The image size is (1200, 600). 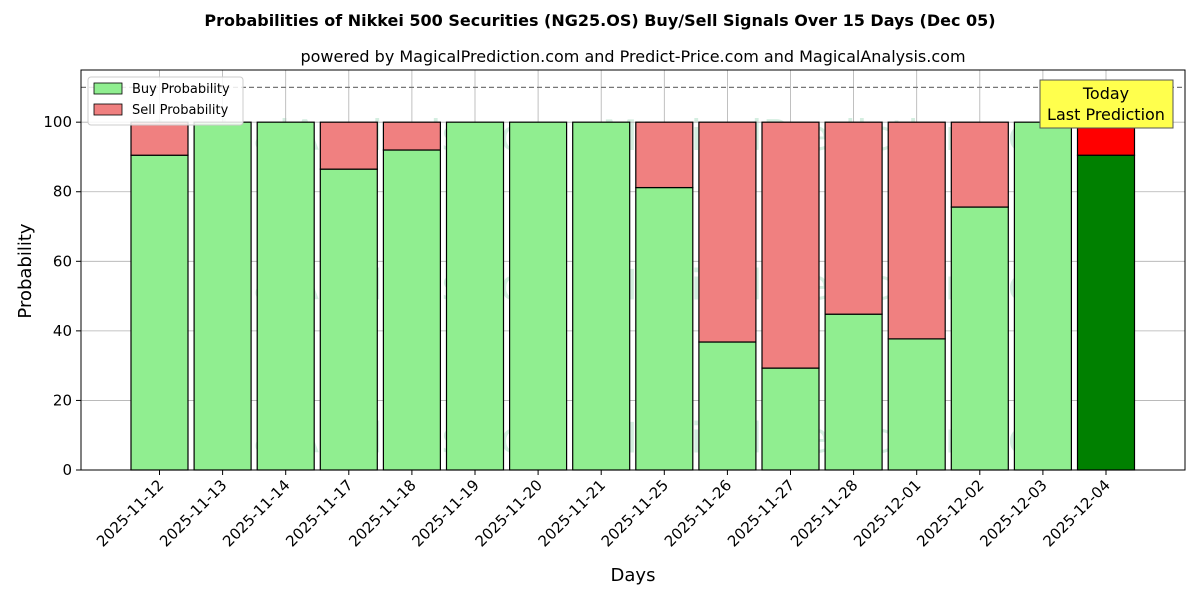 What do you see at coordinates (57, 122) in the screenshot?
I see `y-tick-label: 100` at bounding box center [57, 122].